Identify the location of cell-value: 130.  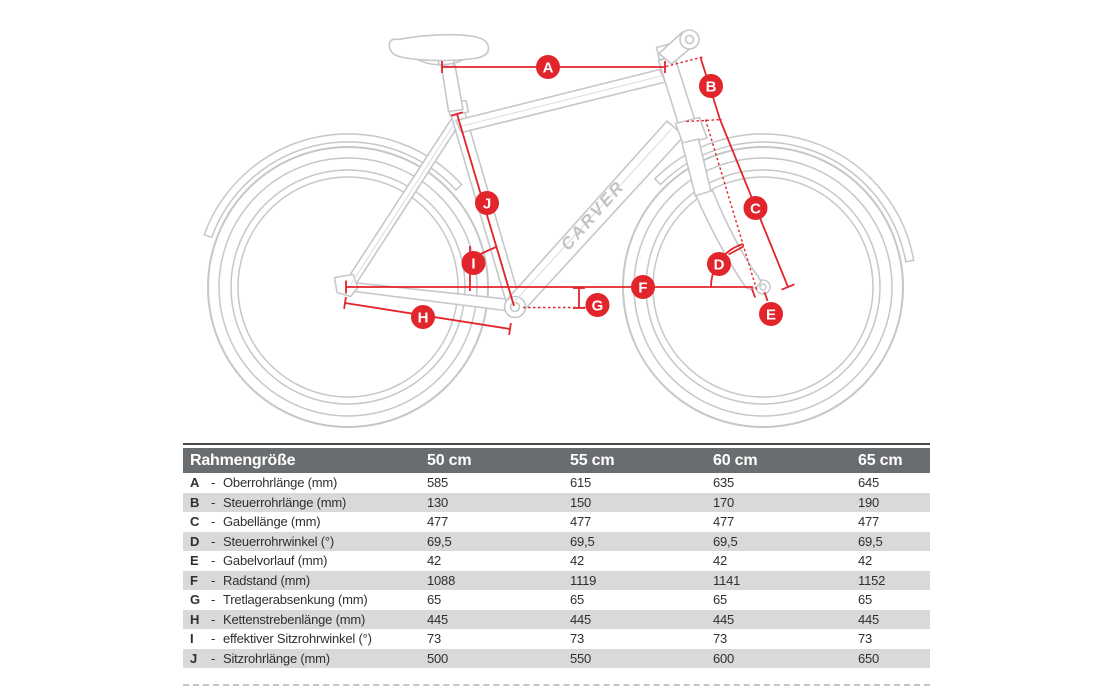
(438, 502).